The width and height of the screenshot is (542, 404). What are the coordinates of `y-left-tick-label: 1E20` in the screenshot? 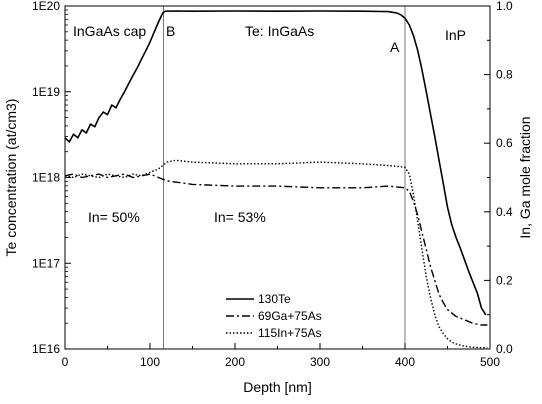 It's located at (46, 6).